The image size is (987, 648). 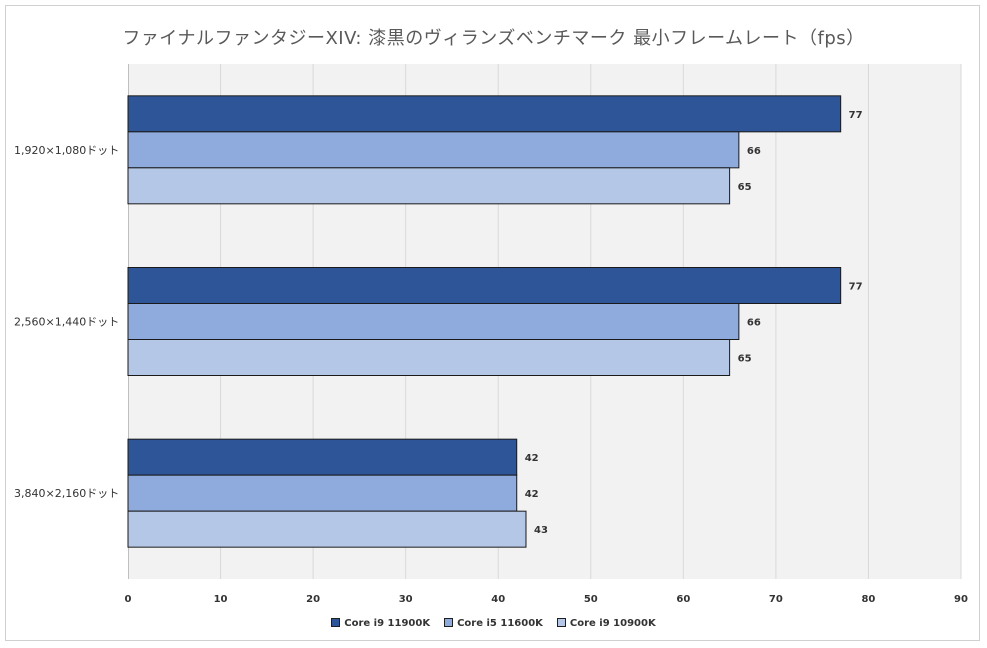 What do you see at coordinates (745, 359) in the screenshot?
I see `data-label-2-3: 65` at bounding box center [745, 359].